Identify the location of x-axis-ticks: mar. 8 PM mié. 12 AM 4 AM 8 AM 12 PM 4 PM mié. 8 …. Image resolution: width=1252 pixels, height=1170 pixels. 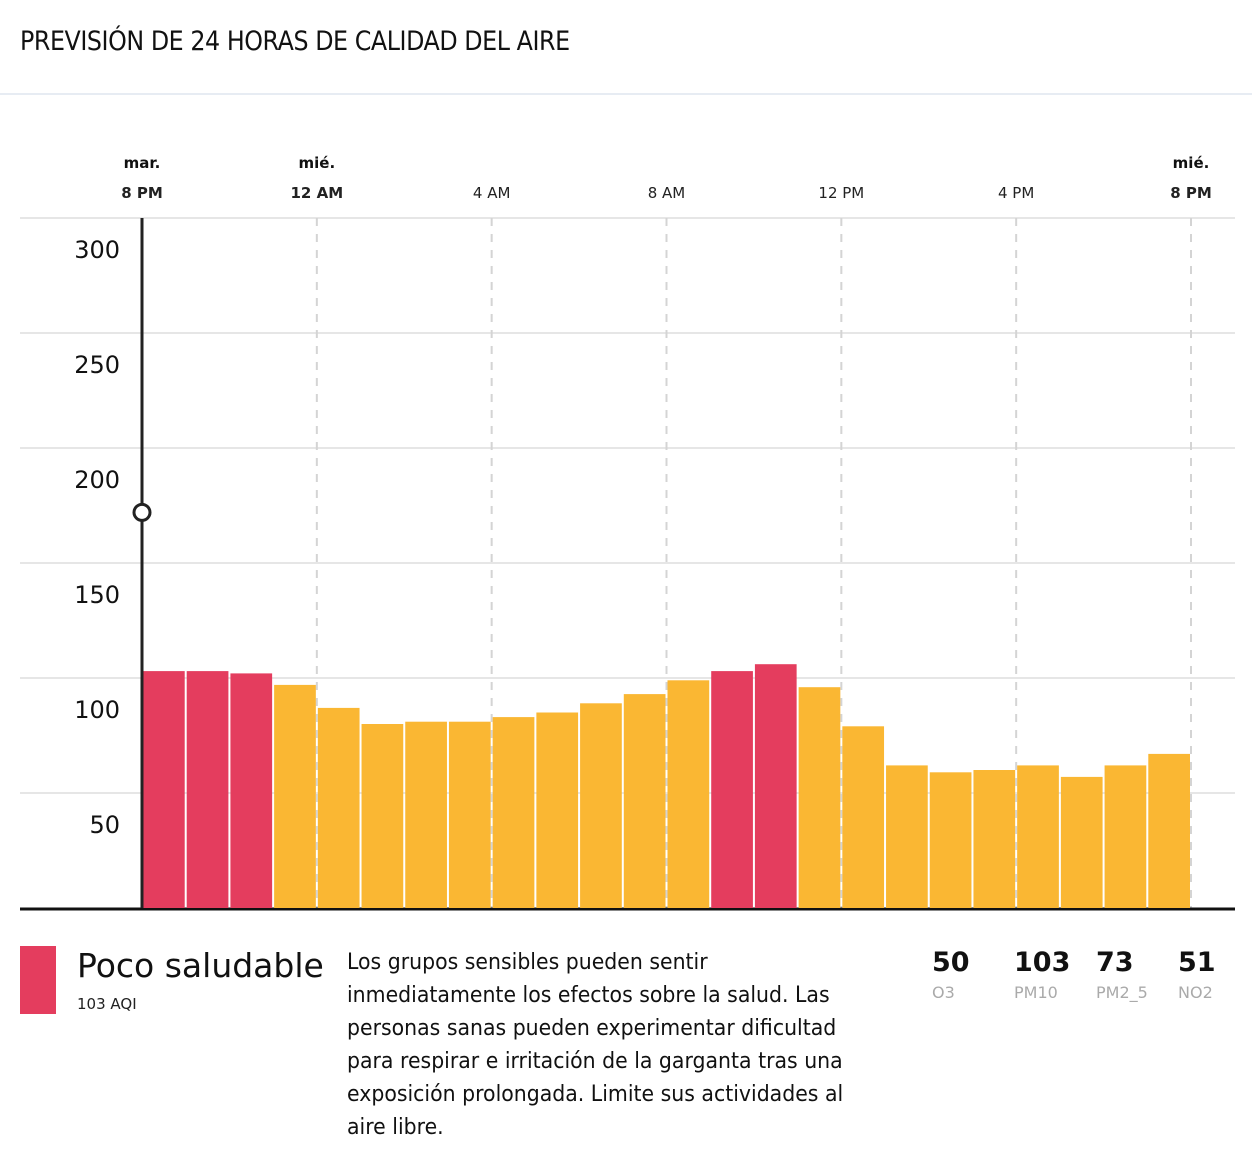
(666, 178).